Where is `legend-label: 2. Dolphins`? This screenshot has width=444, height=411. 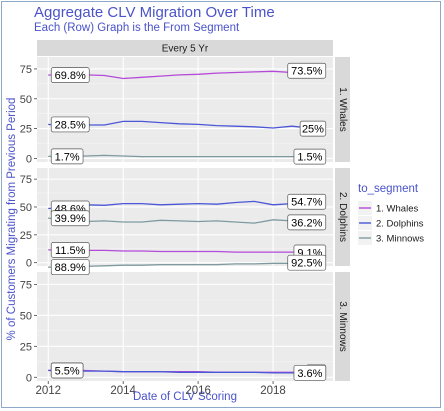 legend-label: 2. Dolphins is located at coordinates (400, 224).